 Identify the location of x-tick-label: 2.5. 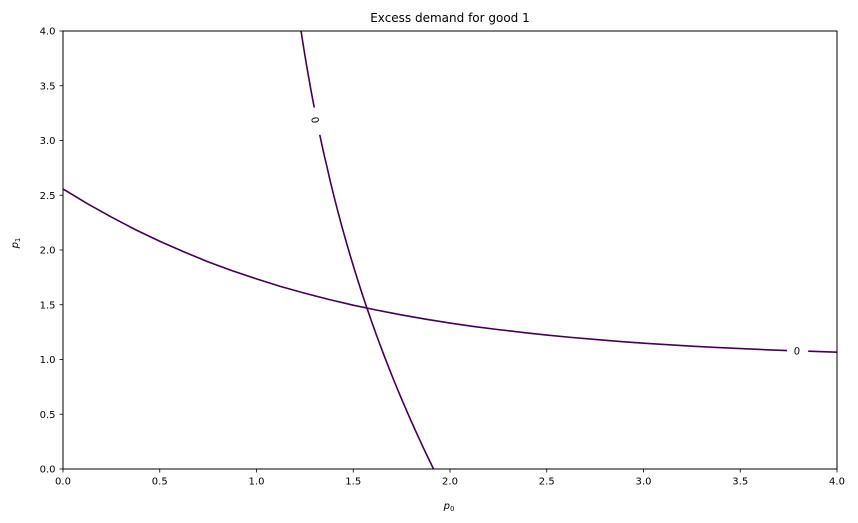
(547, 482).